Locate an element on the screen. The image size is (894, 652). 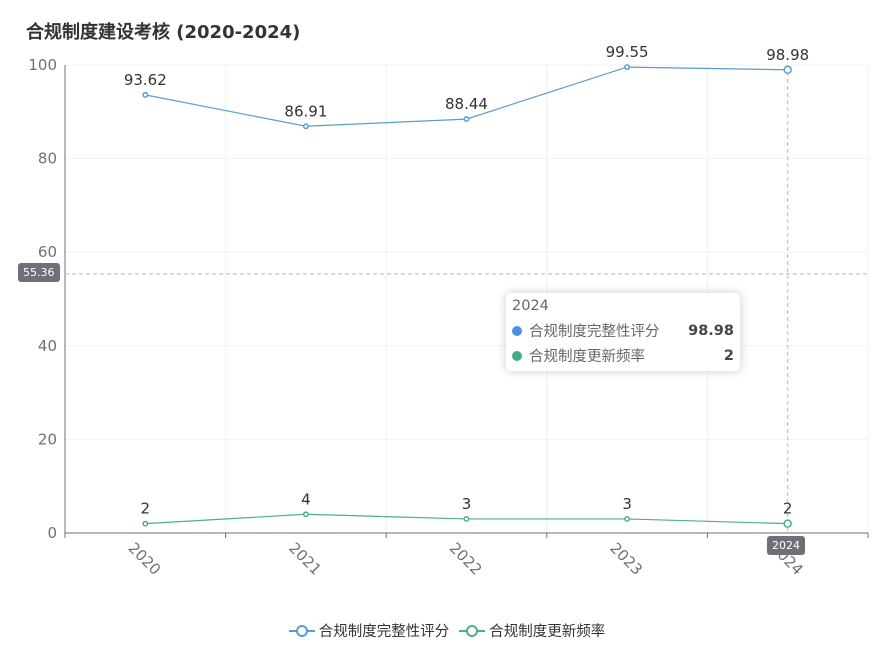
data-label: 99.55 is located at coordinates (627, 52).